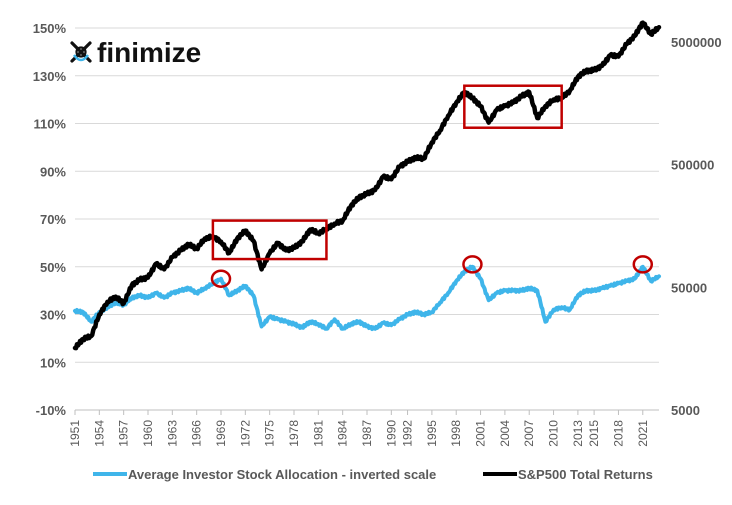  What do you see at coordinates (696, 42) in the screenshot?
I see `right-tick-label: 5000000` at bounding box center [696, 42].